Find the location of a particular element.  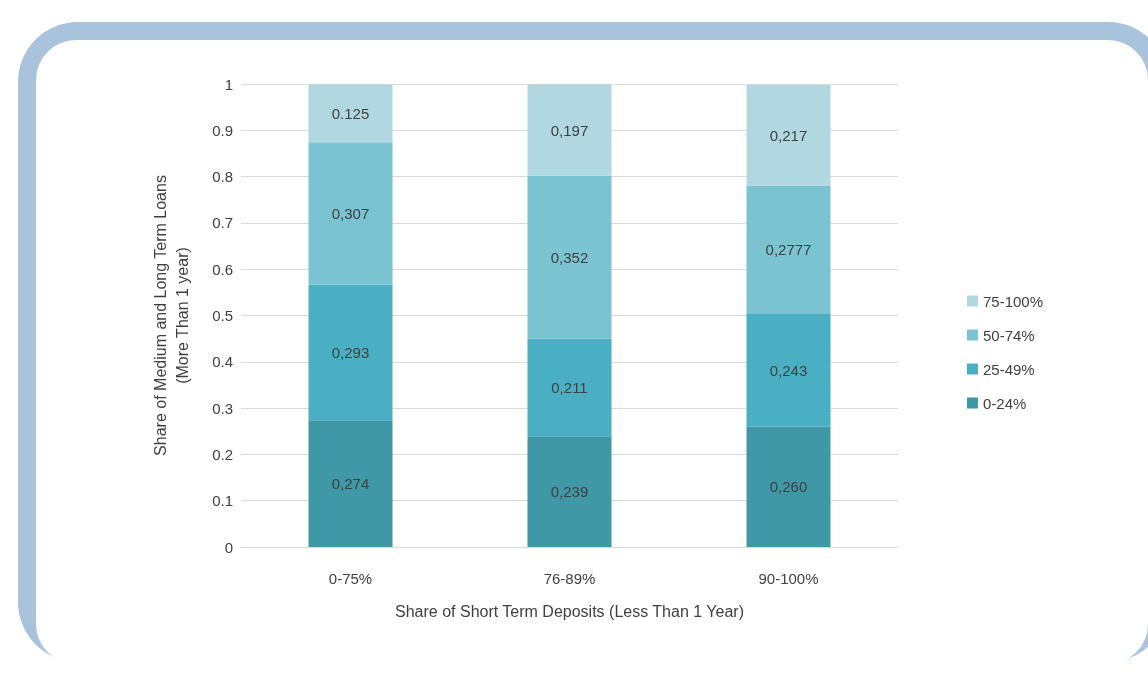

data-label: 0,211 is located at coordinates (569, 387).